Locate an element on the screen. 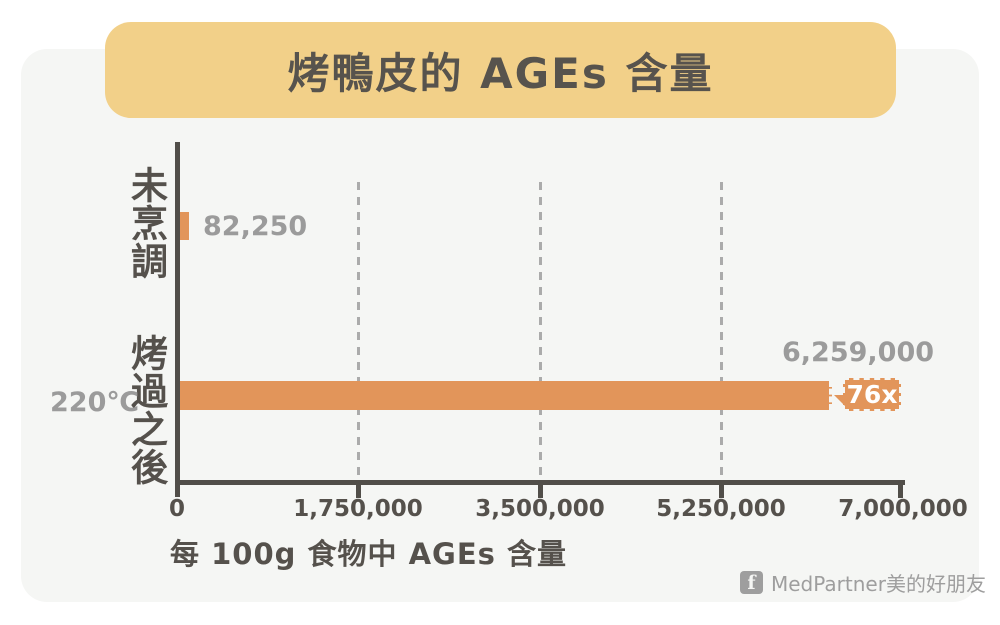 This screenshot has height=625, width=1000. xtick-label-7000000: 7,000,000 is located at coordinates (903, 509).